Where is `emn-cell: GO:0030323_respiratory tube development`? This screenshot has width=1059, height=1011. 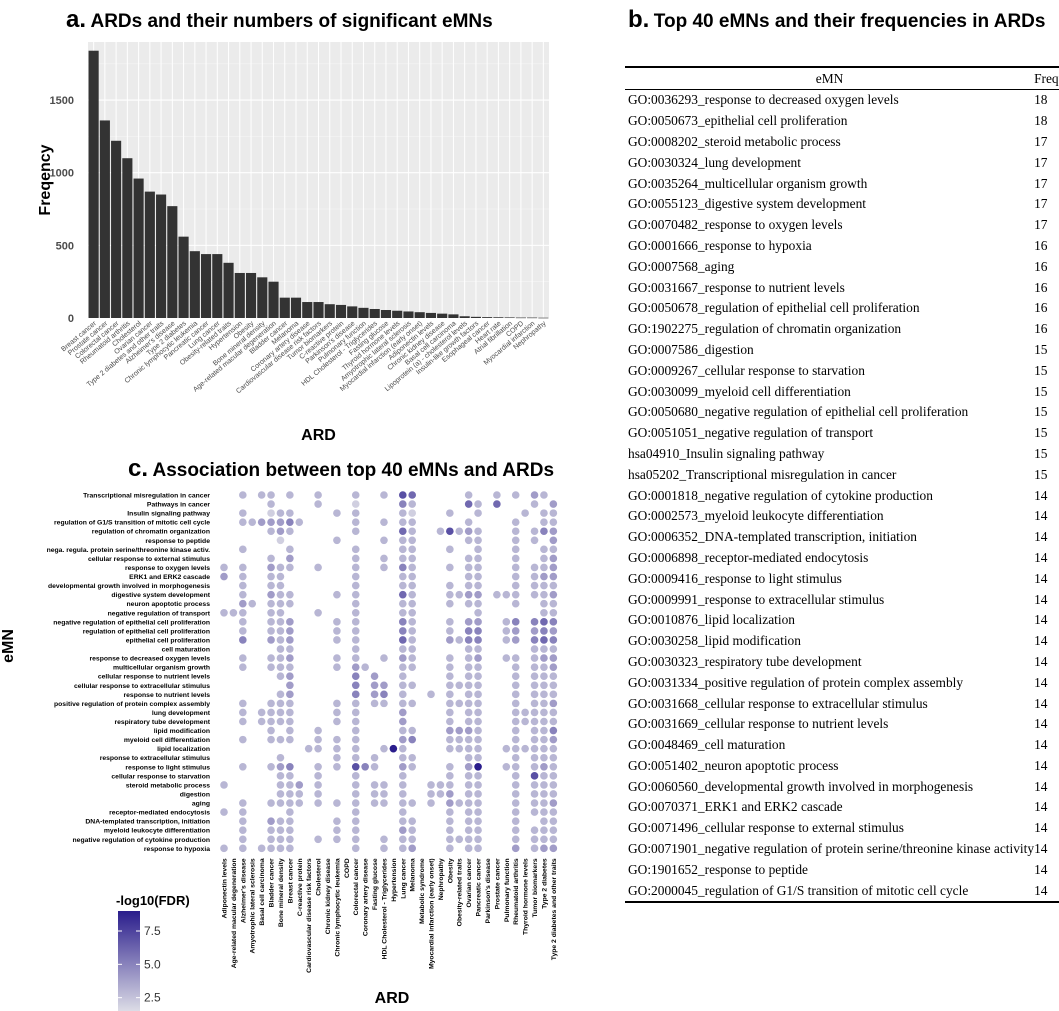 emn-cell: GO:0030323_respiratory tube development is located at coordinates (745, 661).